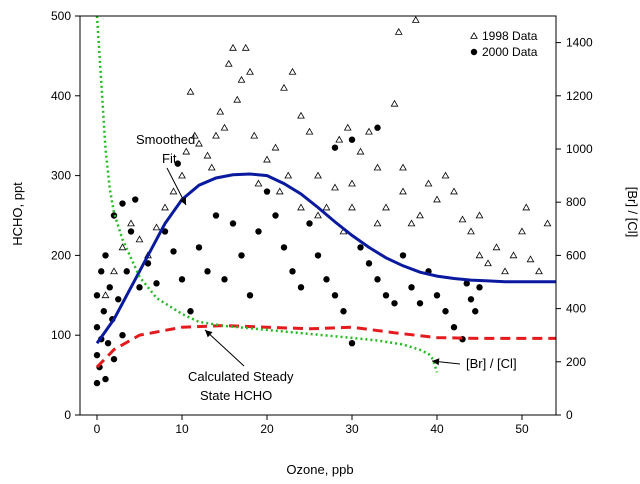 The width and height of the screenshot is (640, 484). What do you see at coordinates (182, 429) in the screenshot?
I see `x-tick-label: 10` at bounding box center [182, 429].